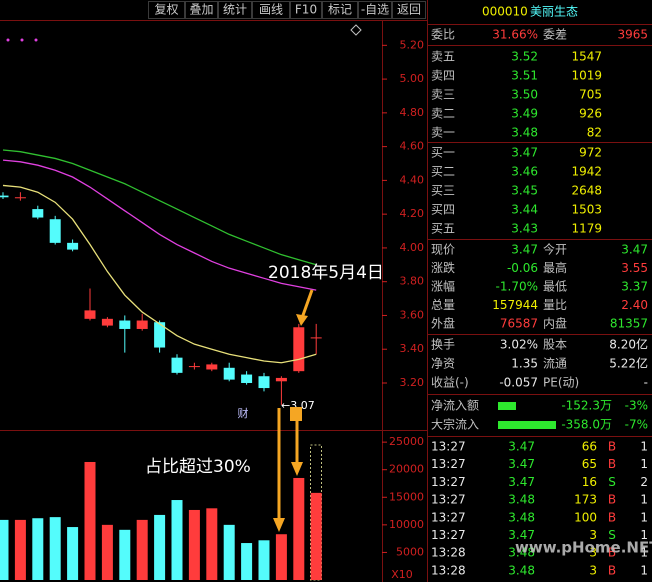  What do you see at coordinates (521, 535) in the screenshot?
I see `trade-price: 3.47` at bounding box center [521, 535].